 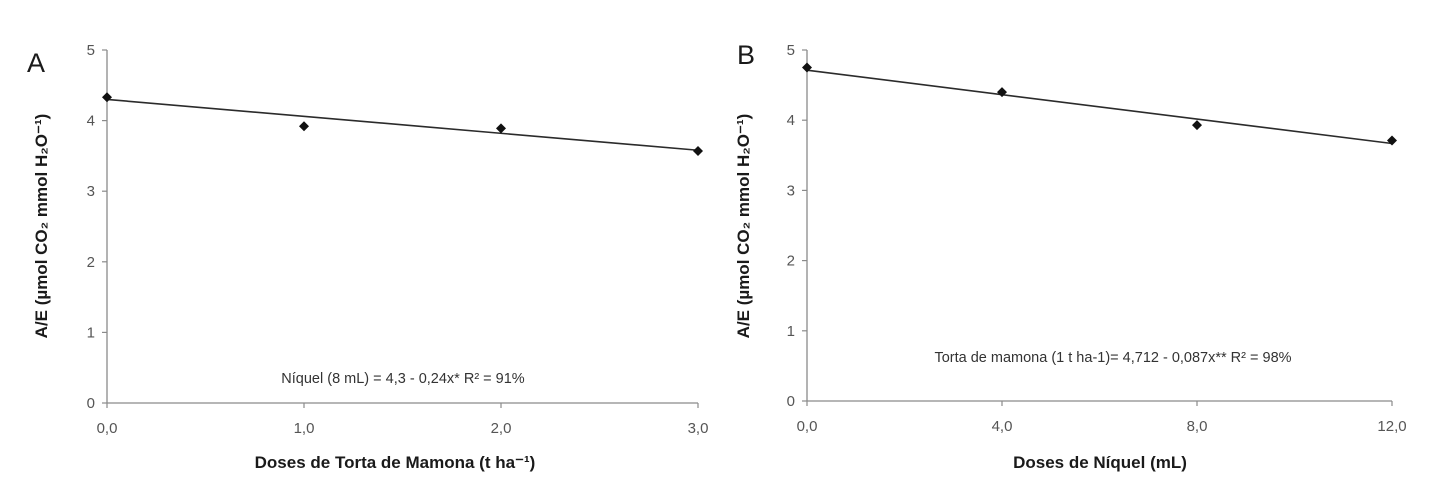 What do you see at coordinates (698, 428) in the screenshot?
I see `panel-a-x-tick-label: 3,0` at bounding box center [698, 428].